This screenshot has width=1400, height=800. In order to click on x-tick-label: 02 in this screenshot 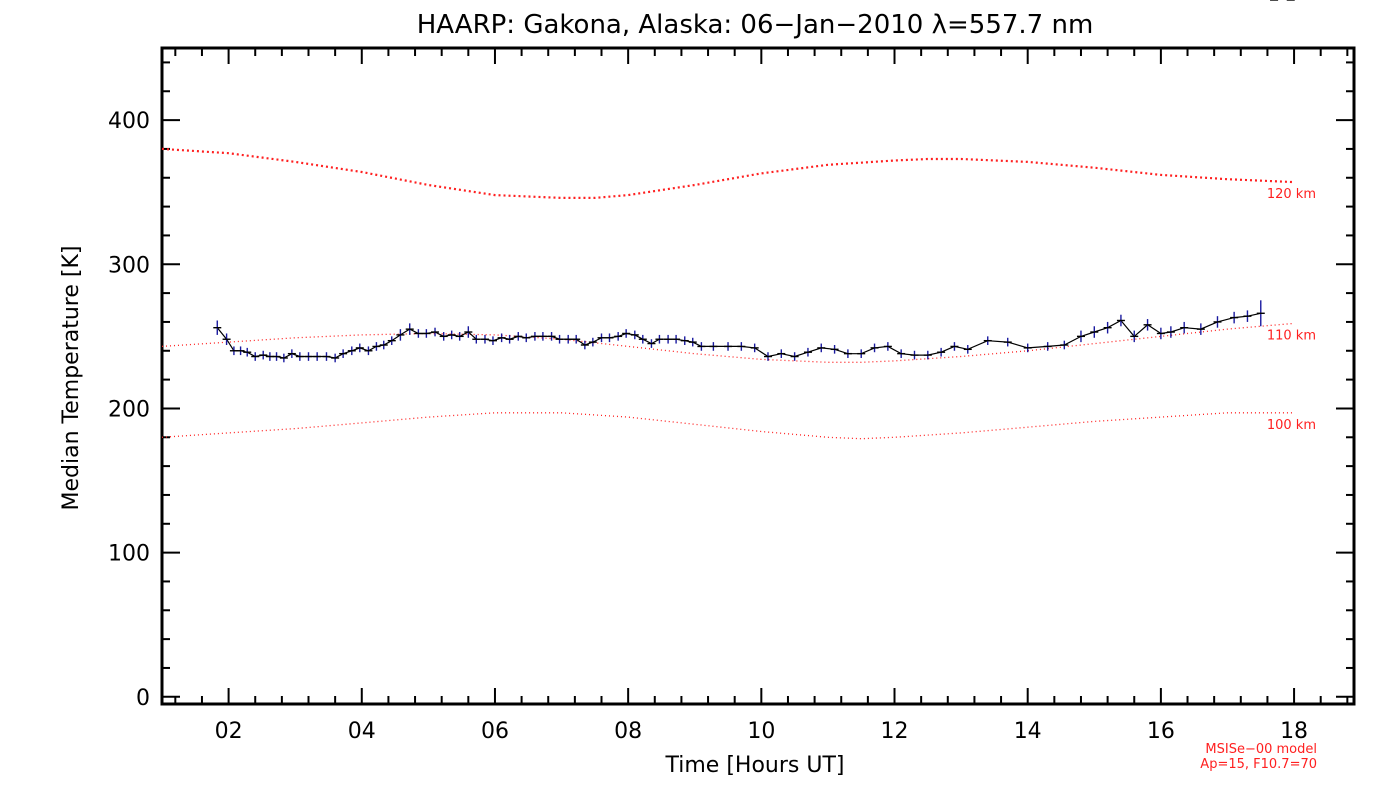, I will do `click(229, 731)`.